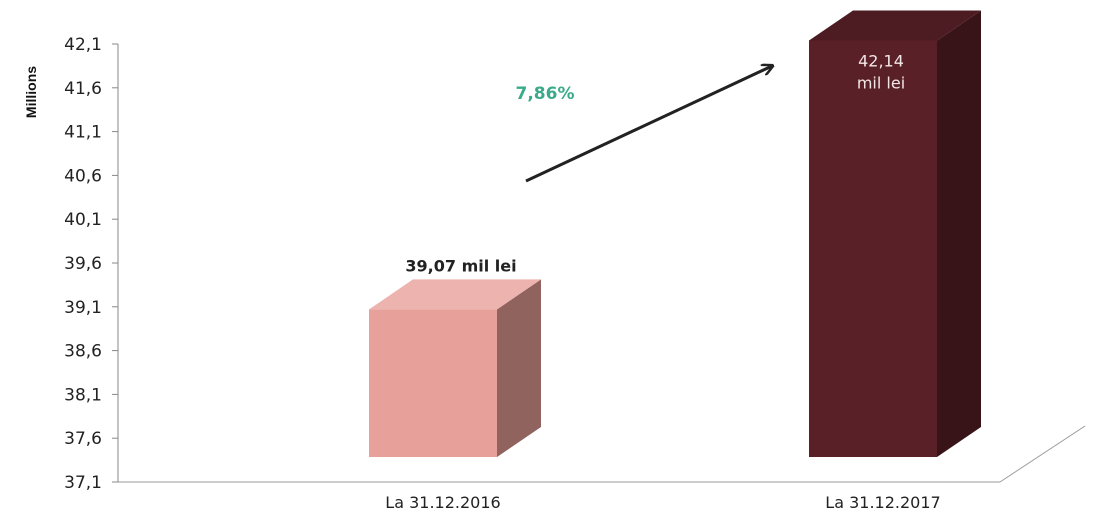 Image resolution: width=1094 pixels, height=511 pixels. Describe the element at coordinates (882, 502) in the screenshot. I see `x-tick-label: La 31.12.2017` at that location.